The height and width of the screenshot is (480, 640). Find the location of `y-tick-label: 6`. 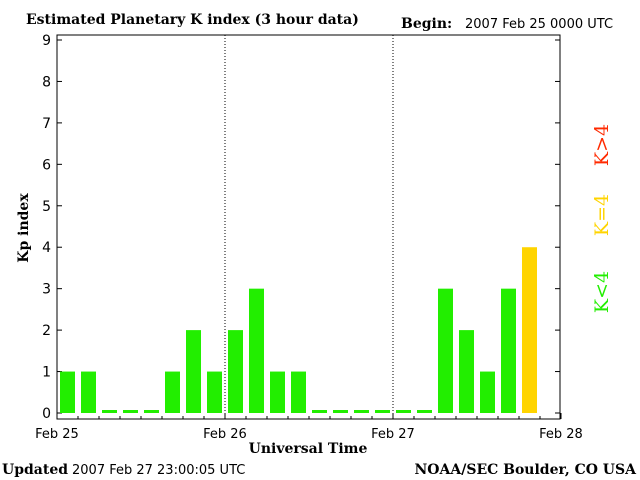

y-tick-label: 6 is located at coordinates (46, 165).